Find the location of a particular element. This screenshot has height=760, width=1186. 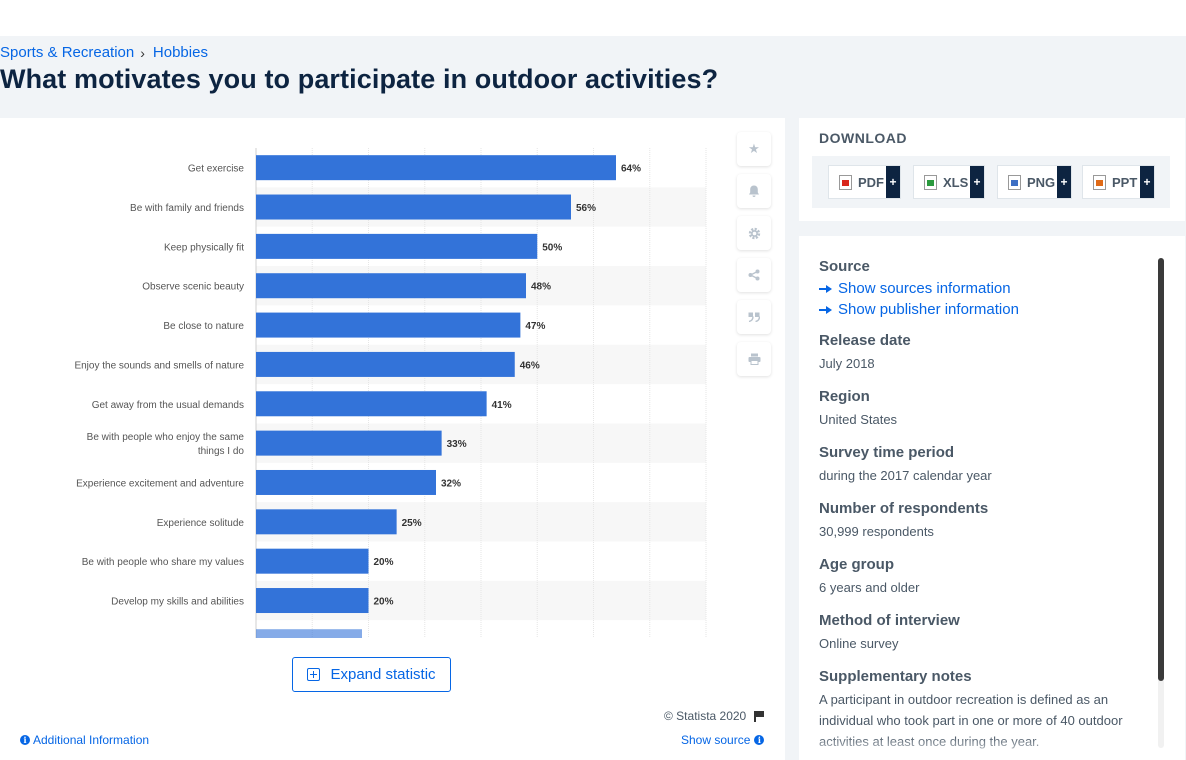

ppt-file-icon is located at coordinates (1099, 182).